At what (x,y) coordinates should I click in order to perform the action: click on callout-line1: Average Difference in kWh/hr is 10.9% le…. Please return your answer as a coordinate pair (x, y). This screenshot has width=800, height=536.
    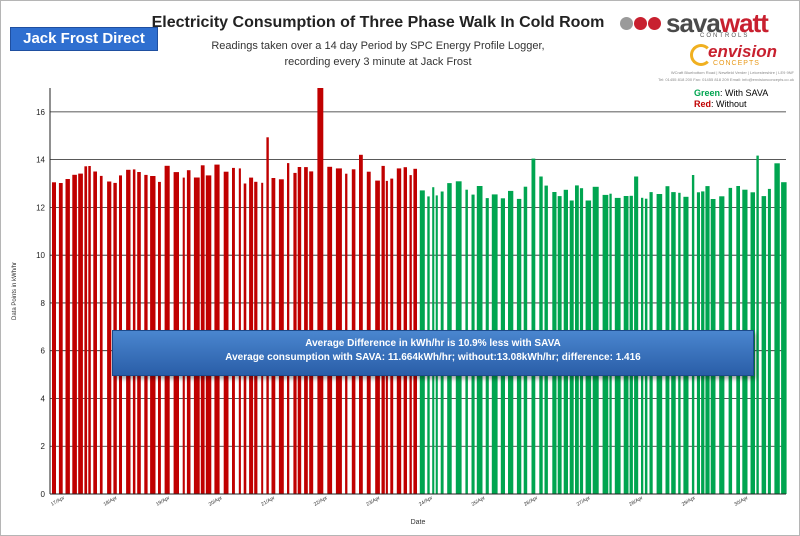
    Looking at the image, I should click on (433, 343).